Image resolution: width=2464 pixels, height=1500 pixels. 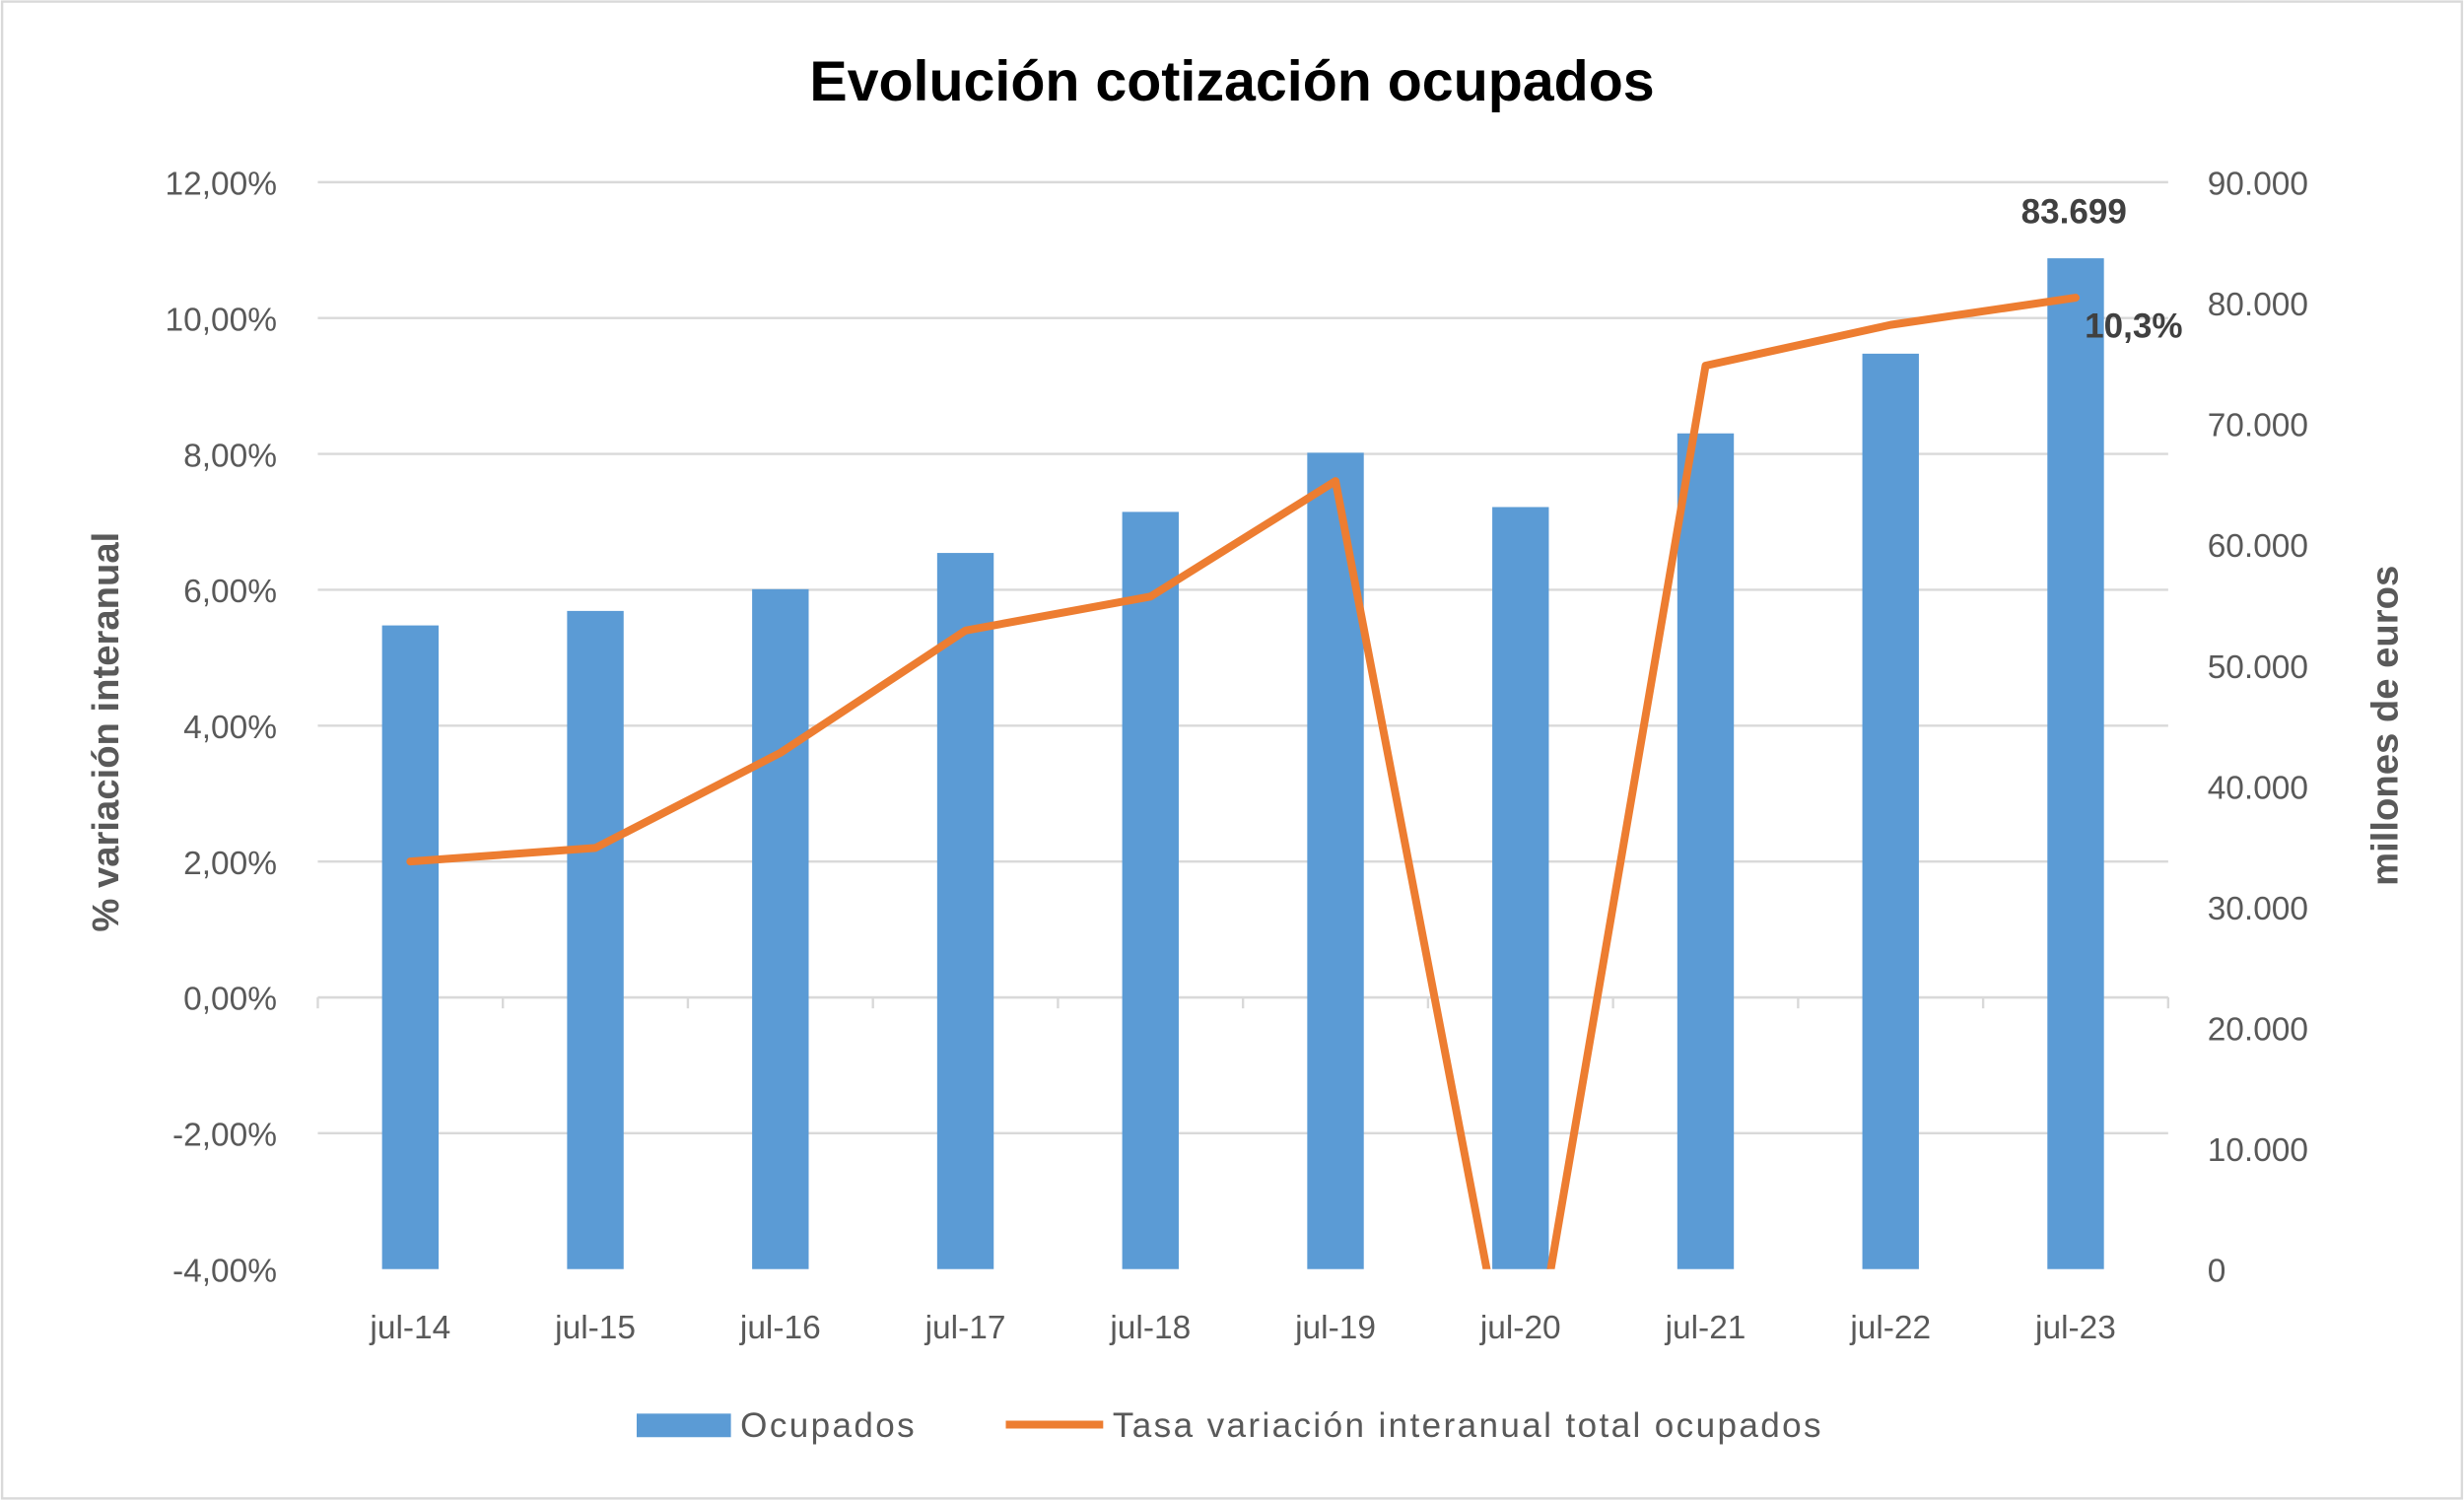 I want to click on right-tick-label: 20.000, so click(x=2258, y=1029).